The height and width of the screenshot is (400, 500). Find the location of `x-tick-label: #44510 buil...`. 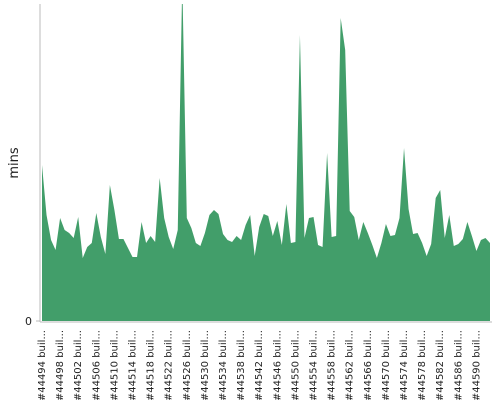

x-tick-label: #44510 buil... is located at coordinates (114, 365).